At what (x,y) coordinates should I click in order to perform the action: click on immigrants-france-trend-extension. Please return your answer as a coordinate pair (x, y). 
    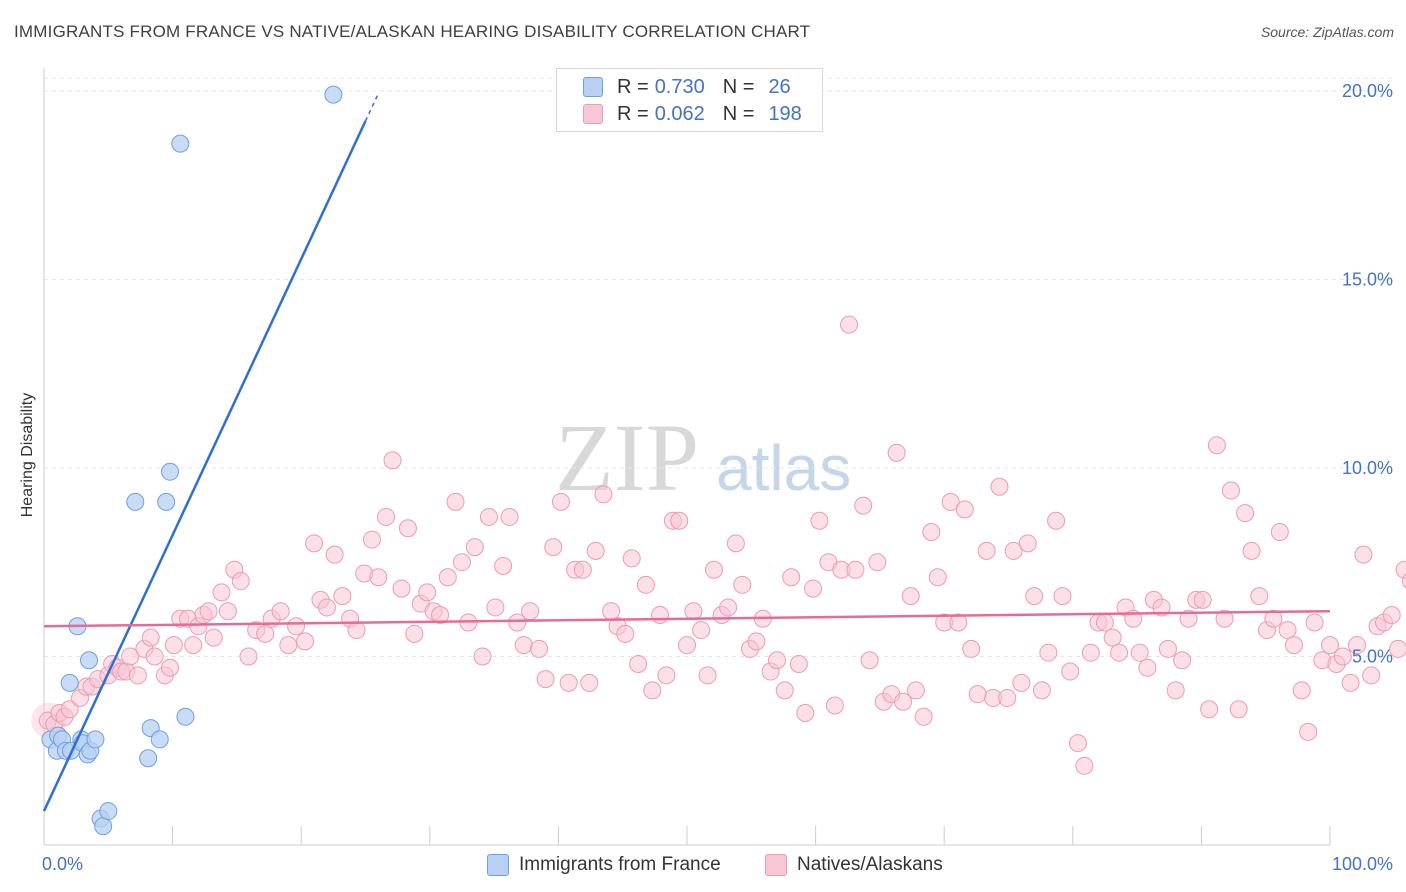
    Looking at the image, I should click on (372, 107).